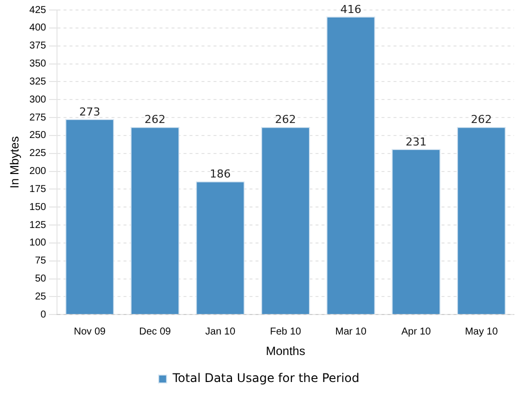 The height and width of the screenshot is (395, 529). I want to click on x-tick-label: Dec 09, so click(155, 332).